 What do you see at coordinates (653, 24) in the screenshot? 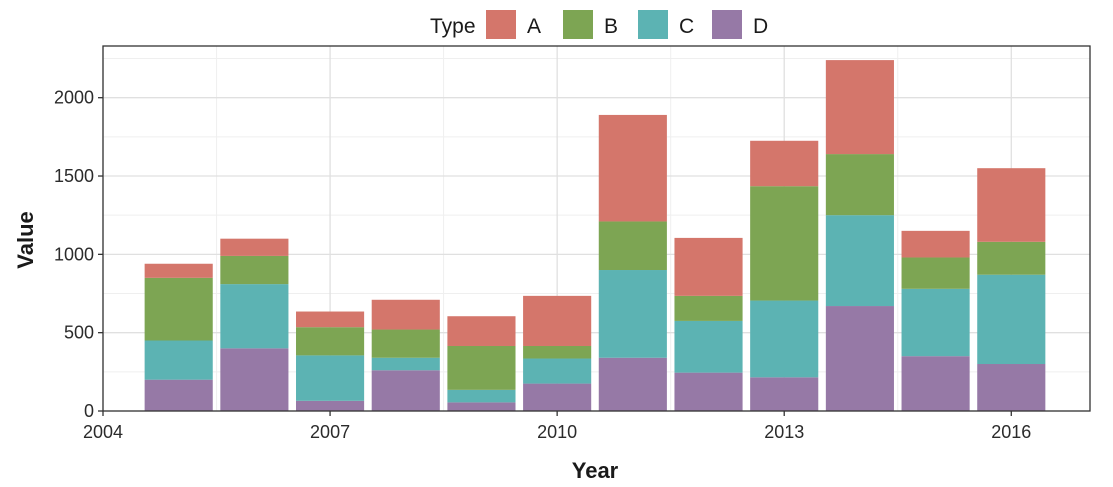
I see `legend-key-C` at bounding box center [653, 24].